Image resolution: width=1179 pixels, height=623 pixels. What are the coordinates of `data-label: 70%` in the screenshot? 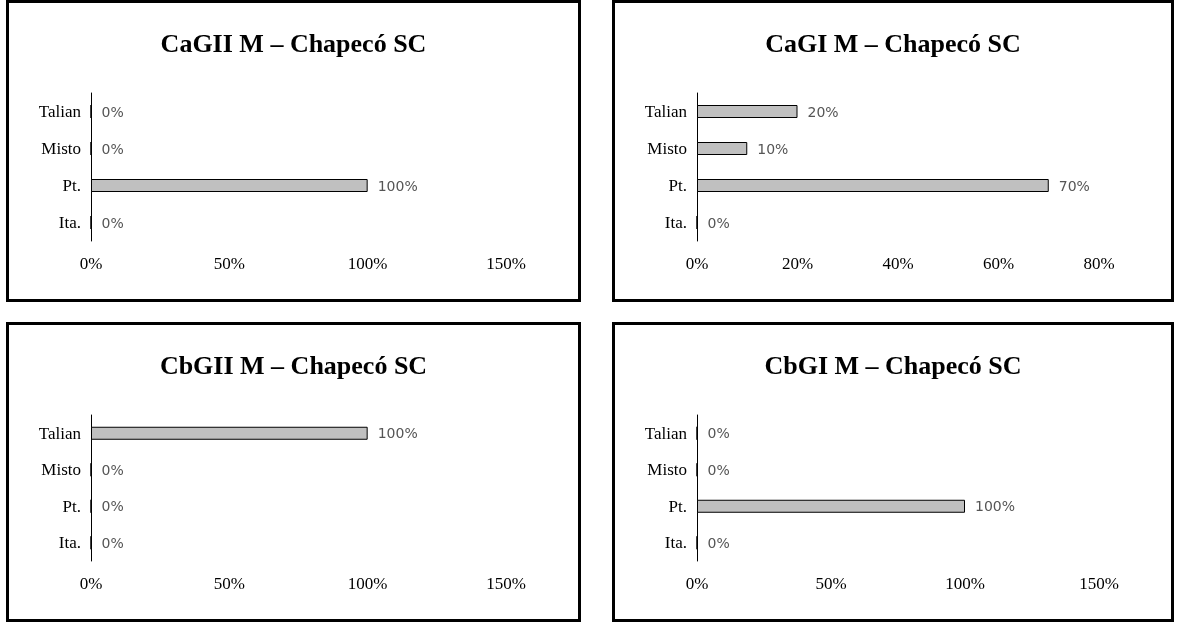 It's located at (1074, 185).